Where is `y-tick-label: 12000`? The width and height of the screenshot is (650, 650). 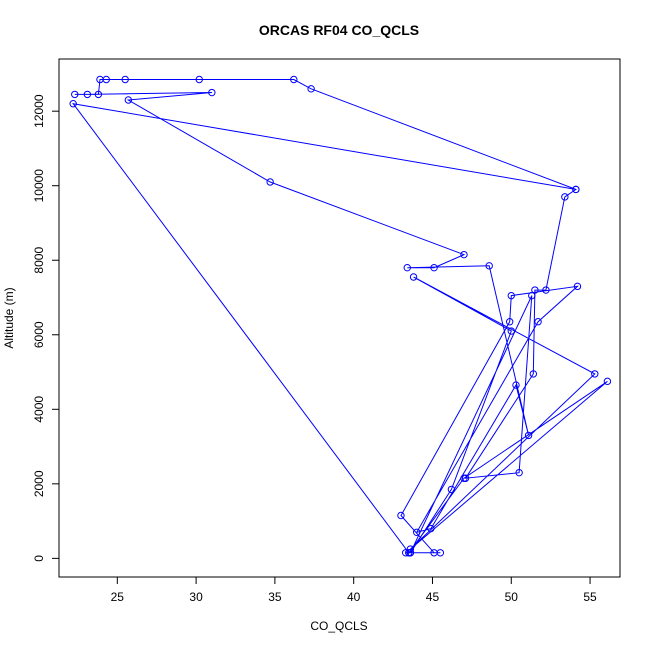 y-tick-label: 12000 is located at coordinates (39, 111).